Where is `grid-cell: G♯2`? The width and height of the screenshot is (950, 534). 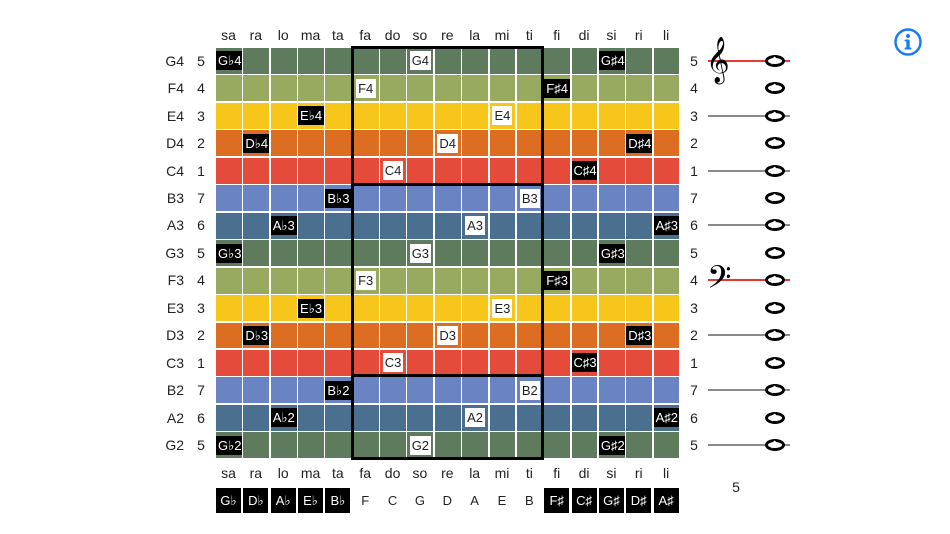
grid-cell: G♯2 is located at coordinates (611, 445).